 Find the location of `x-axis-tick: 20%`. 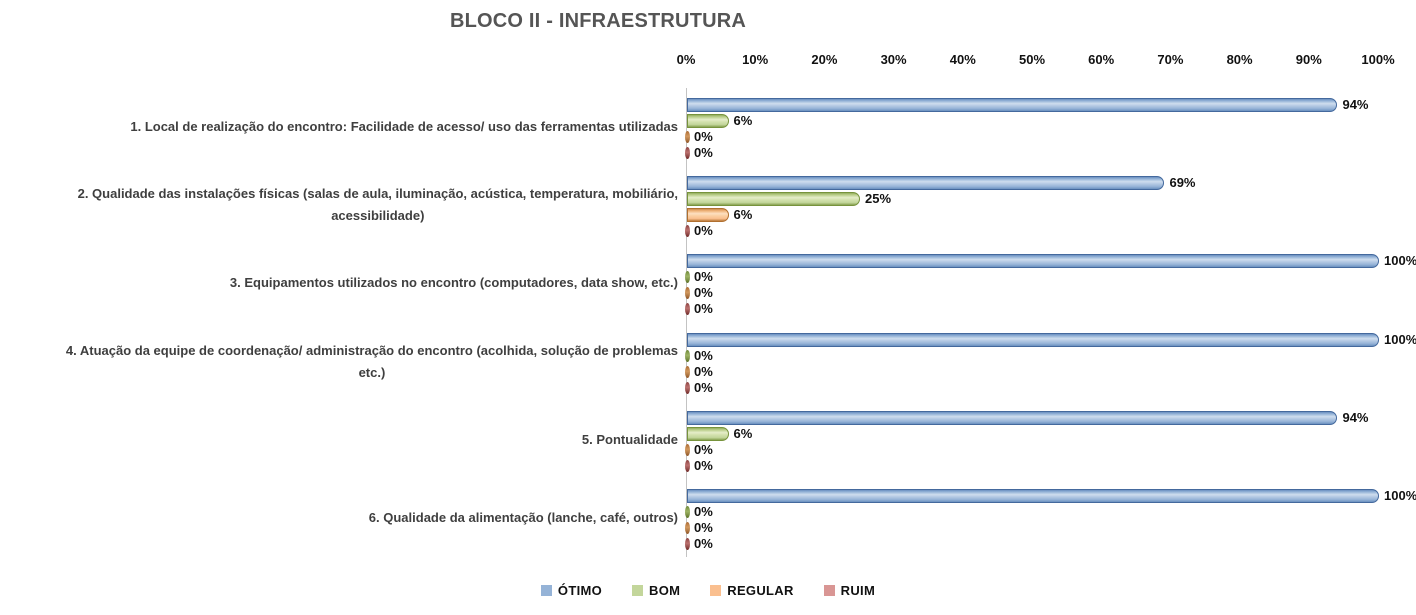

x-axis-tick: 20% is located at coordinates (824, 59).